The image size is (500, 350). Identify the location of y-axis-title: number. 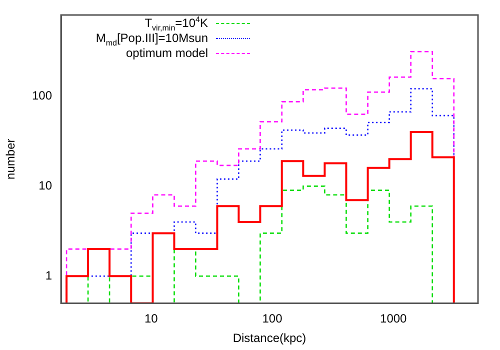
(11, 159).